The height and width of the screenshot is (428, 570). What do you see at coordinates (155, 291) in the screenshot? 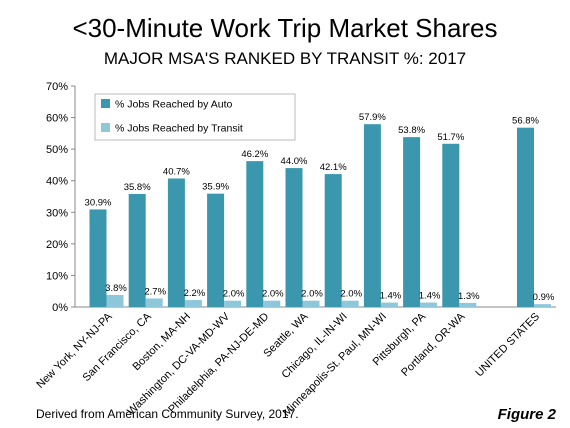
I see `transit-data-label: 2.7%` at bounding box center [155, 291].